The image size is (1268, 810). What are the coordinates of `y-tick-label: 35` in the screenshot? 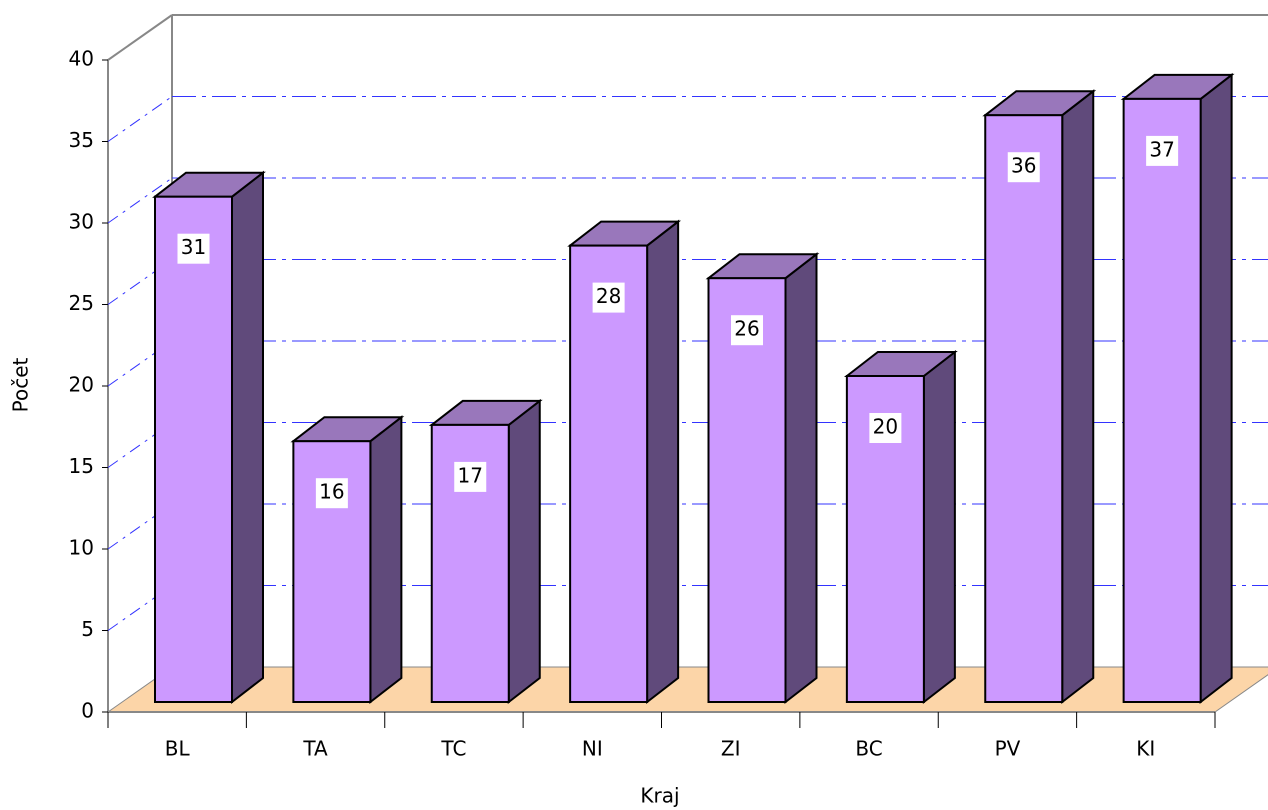 It's located at (81, 140).